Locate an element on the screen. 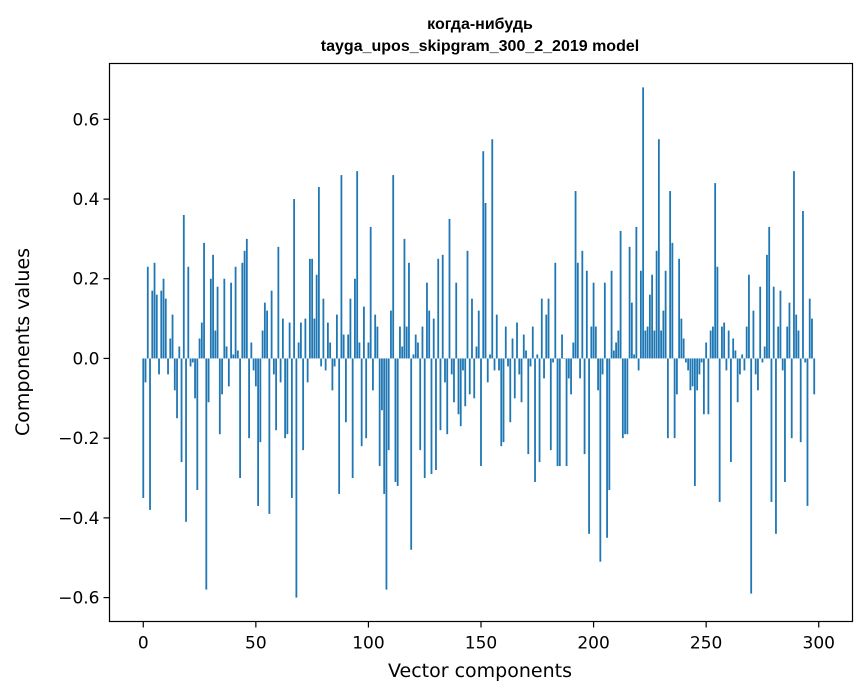  x-tick-label: 200 is located at coordinates (593, 644).